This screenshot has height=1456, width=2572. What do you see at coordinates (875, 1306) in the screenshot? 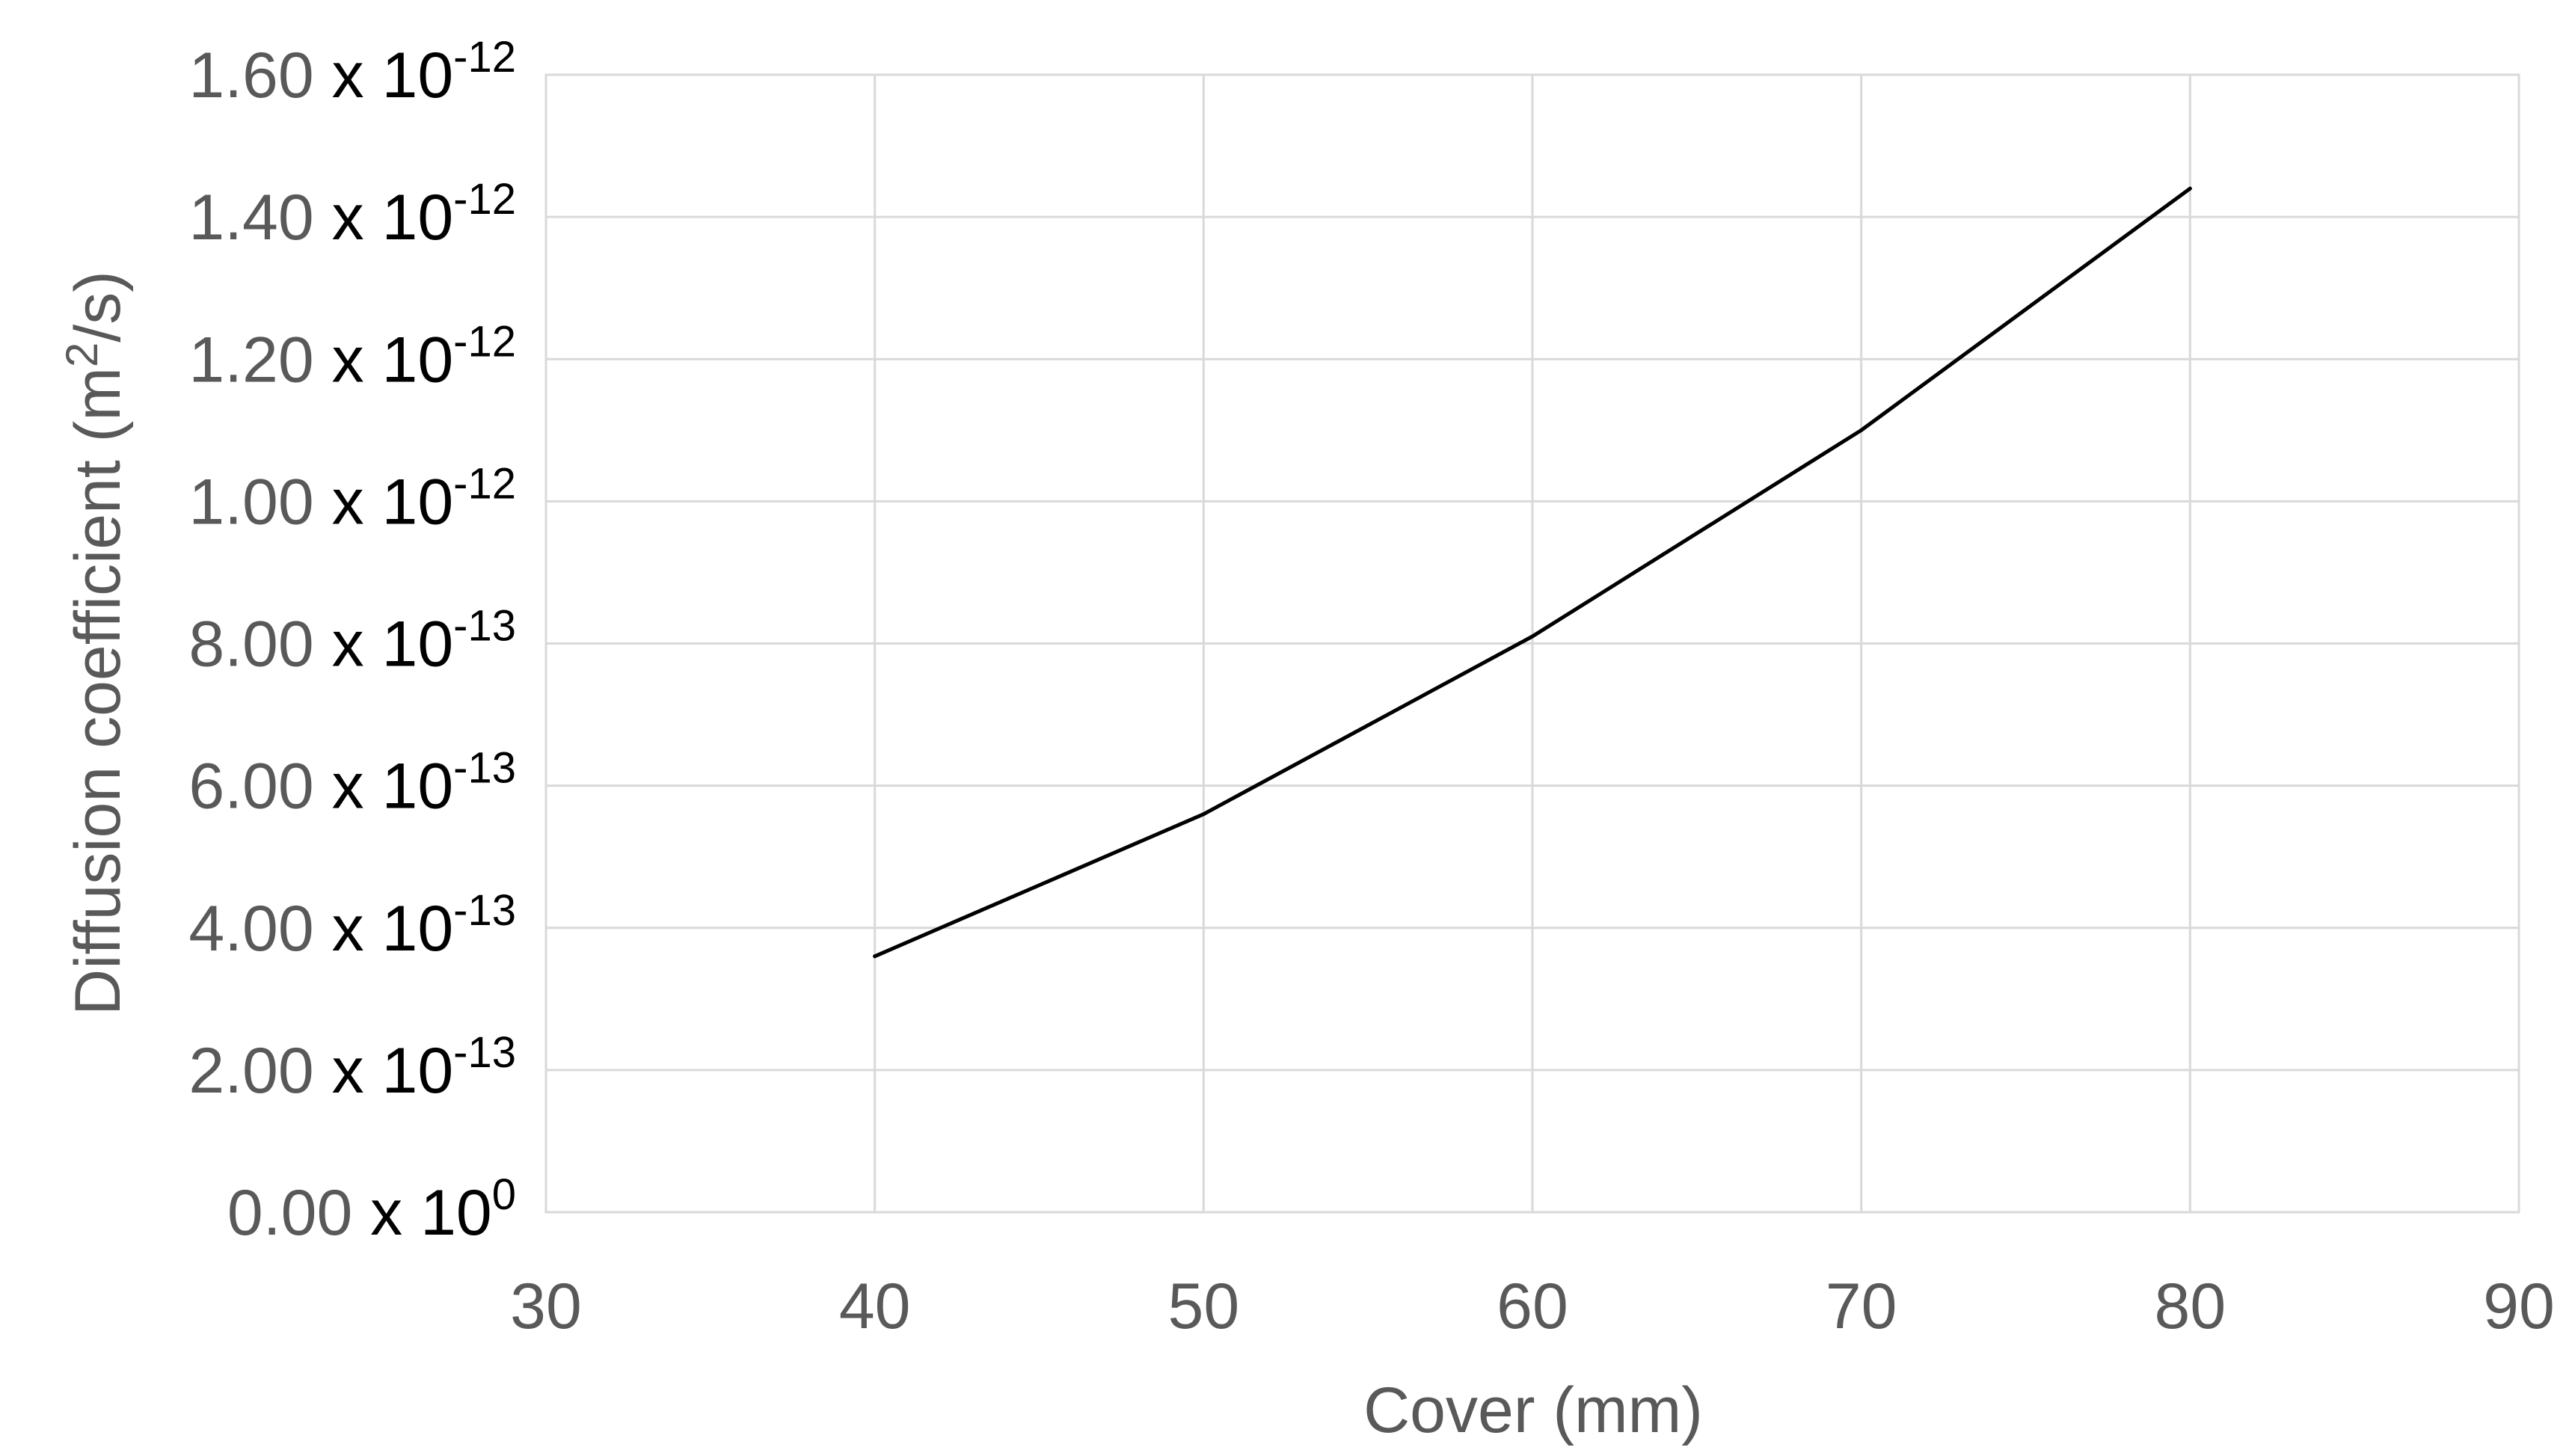
I see `x-tick-label: 40` at bounding box center [875, 1306].